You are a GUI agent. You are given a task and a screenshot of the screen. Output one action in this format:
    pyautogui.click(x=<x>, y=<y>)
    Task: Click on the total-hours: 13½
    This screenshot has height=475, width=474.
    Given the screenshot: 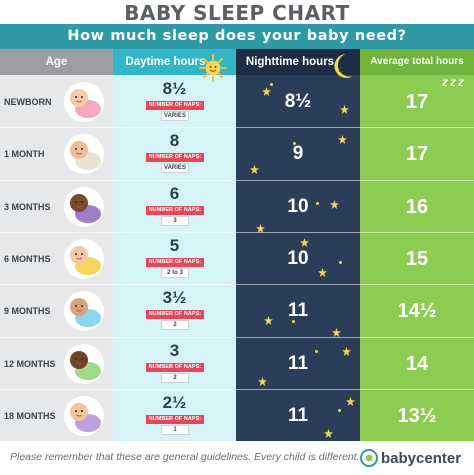 What is the action you would take?
    pyautogui.click(x=417, y=416)
    